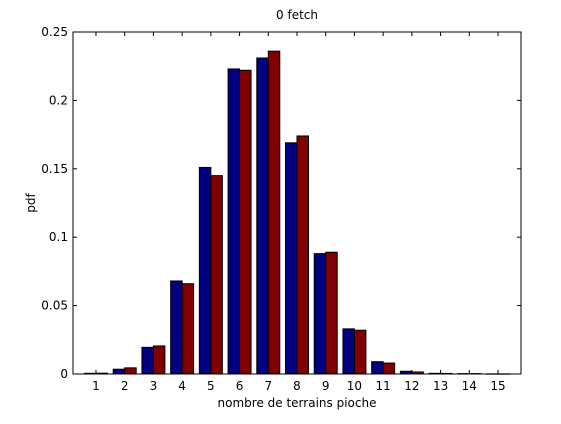 The width and height of the screenshot is (561, 424). I want to click on chart-title: 0 fetch, so click(297, 15).